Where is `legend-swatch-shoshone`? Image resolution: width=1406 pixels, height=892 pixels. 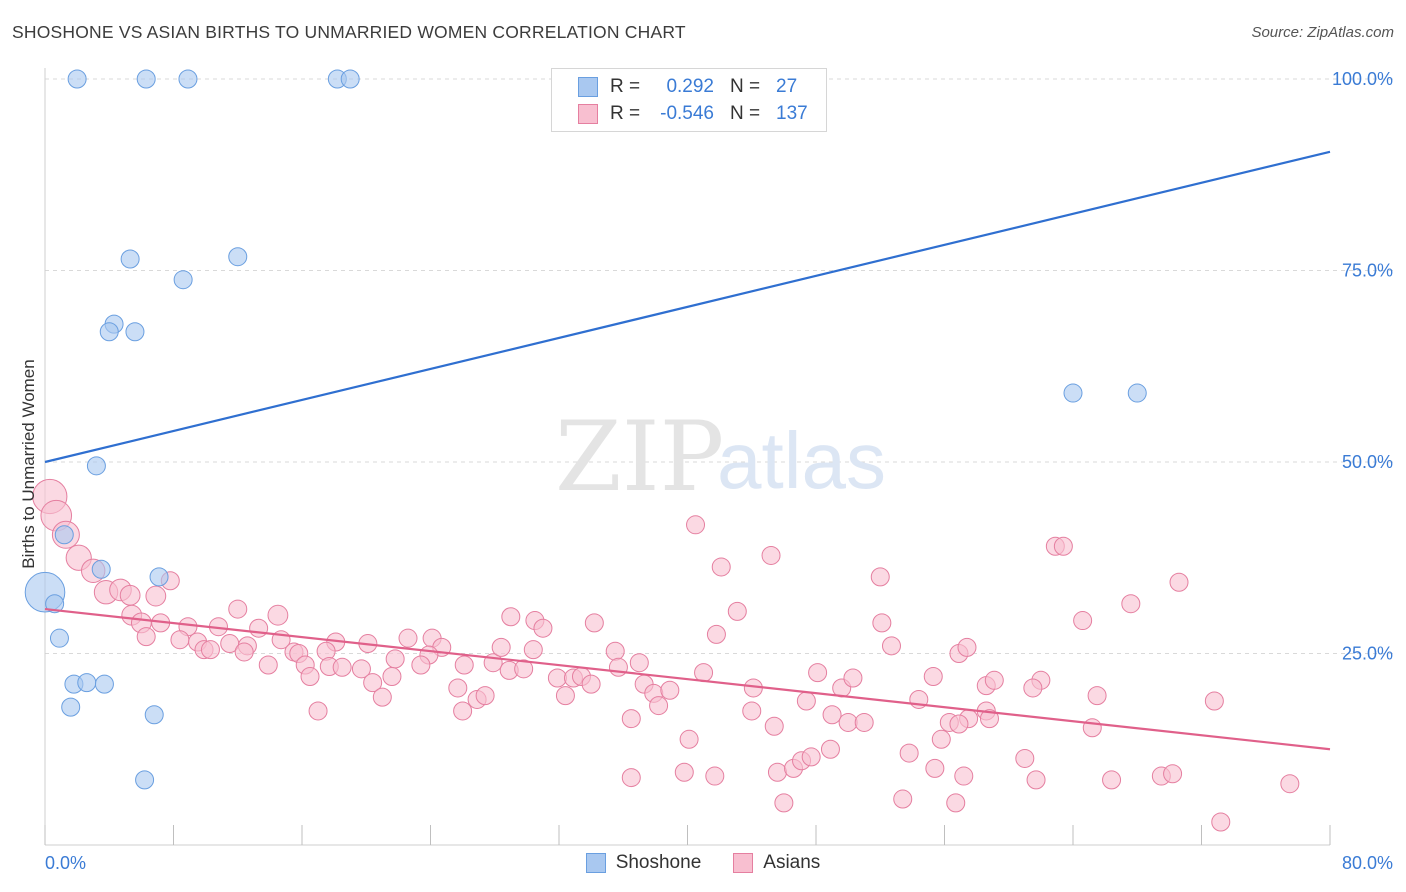
legend-swatch-shoshone is located at coordinates (588, 87).